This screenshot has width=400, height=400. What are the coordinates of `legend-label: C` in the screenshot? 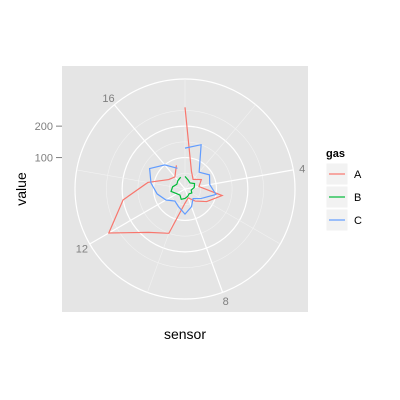 It's located at (358, 221).